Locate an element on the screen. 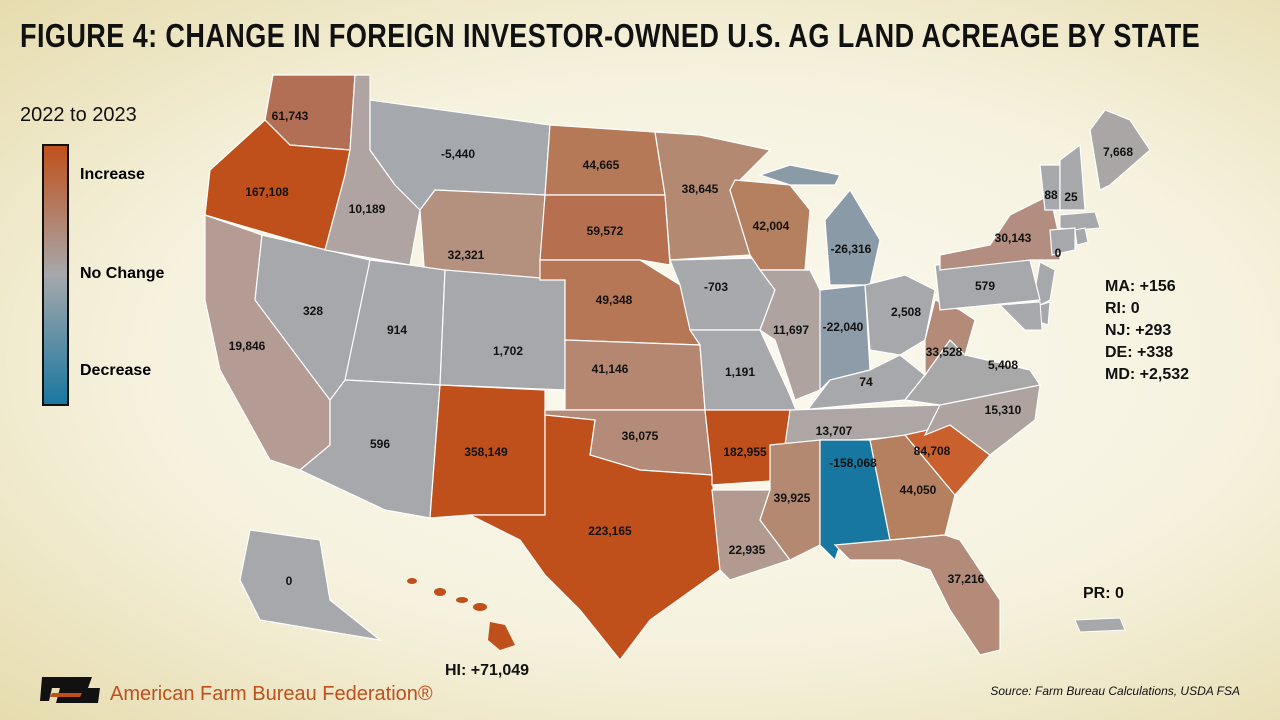 The width and height of the screenshot is (1280, 720). state-label: 42,004 is located at coordinates (771, 226).